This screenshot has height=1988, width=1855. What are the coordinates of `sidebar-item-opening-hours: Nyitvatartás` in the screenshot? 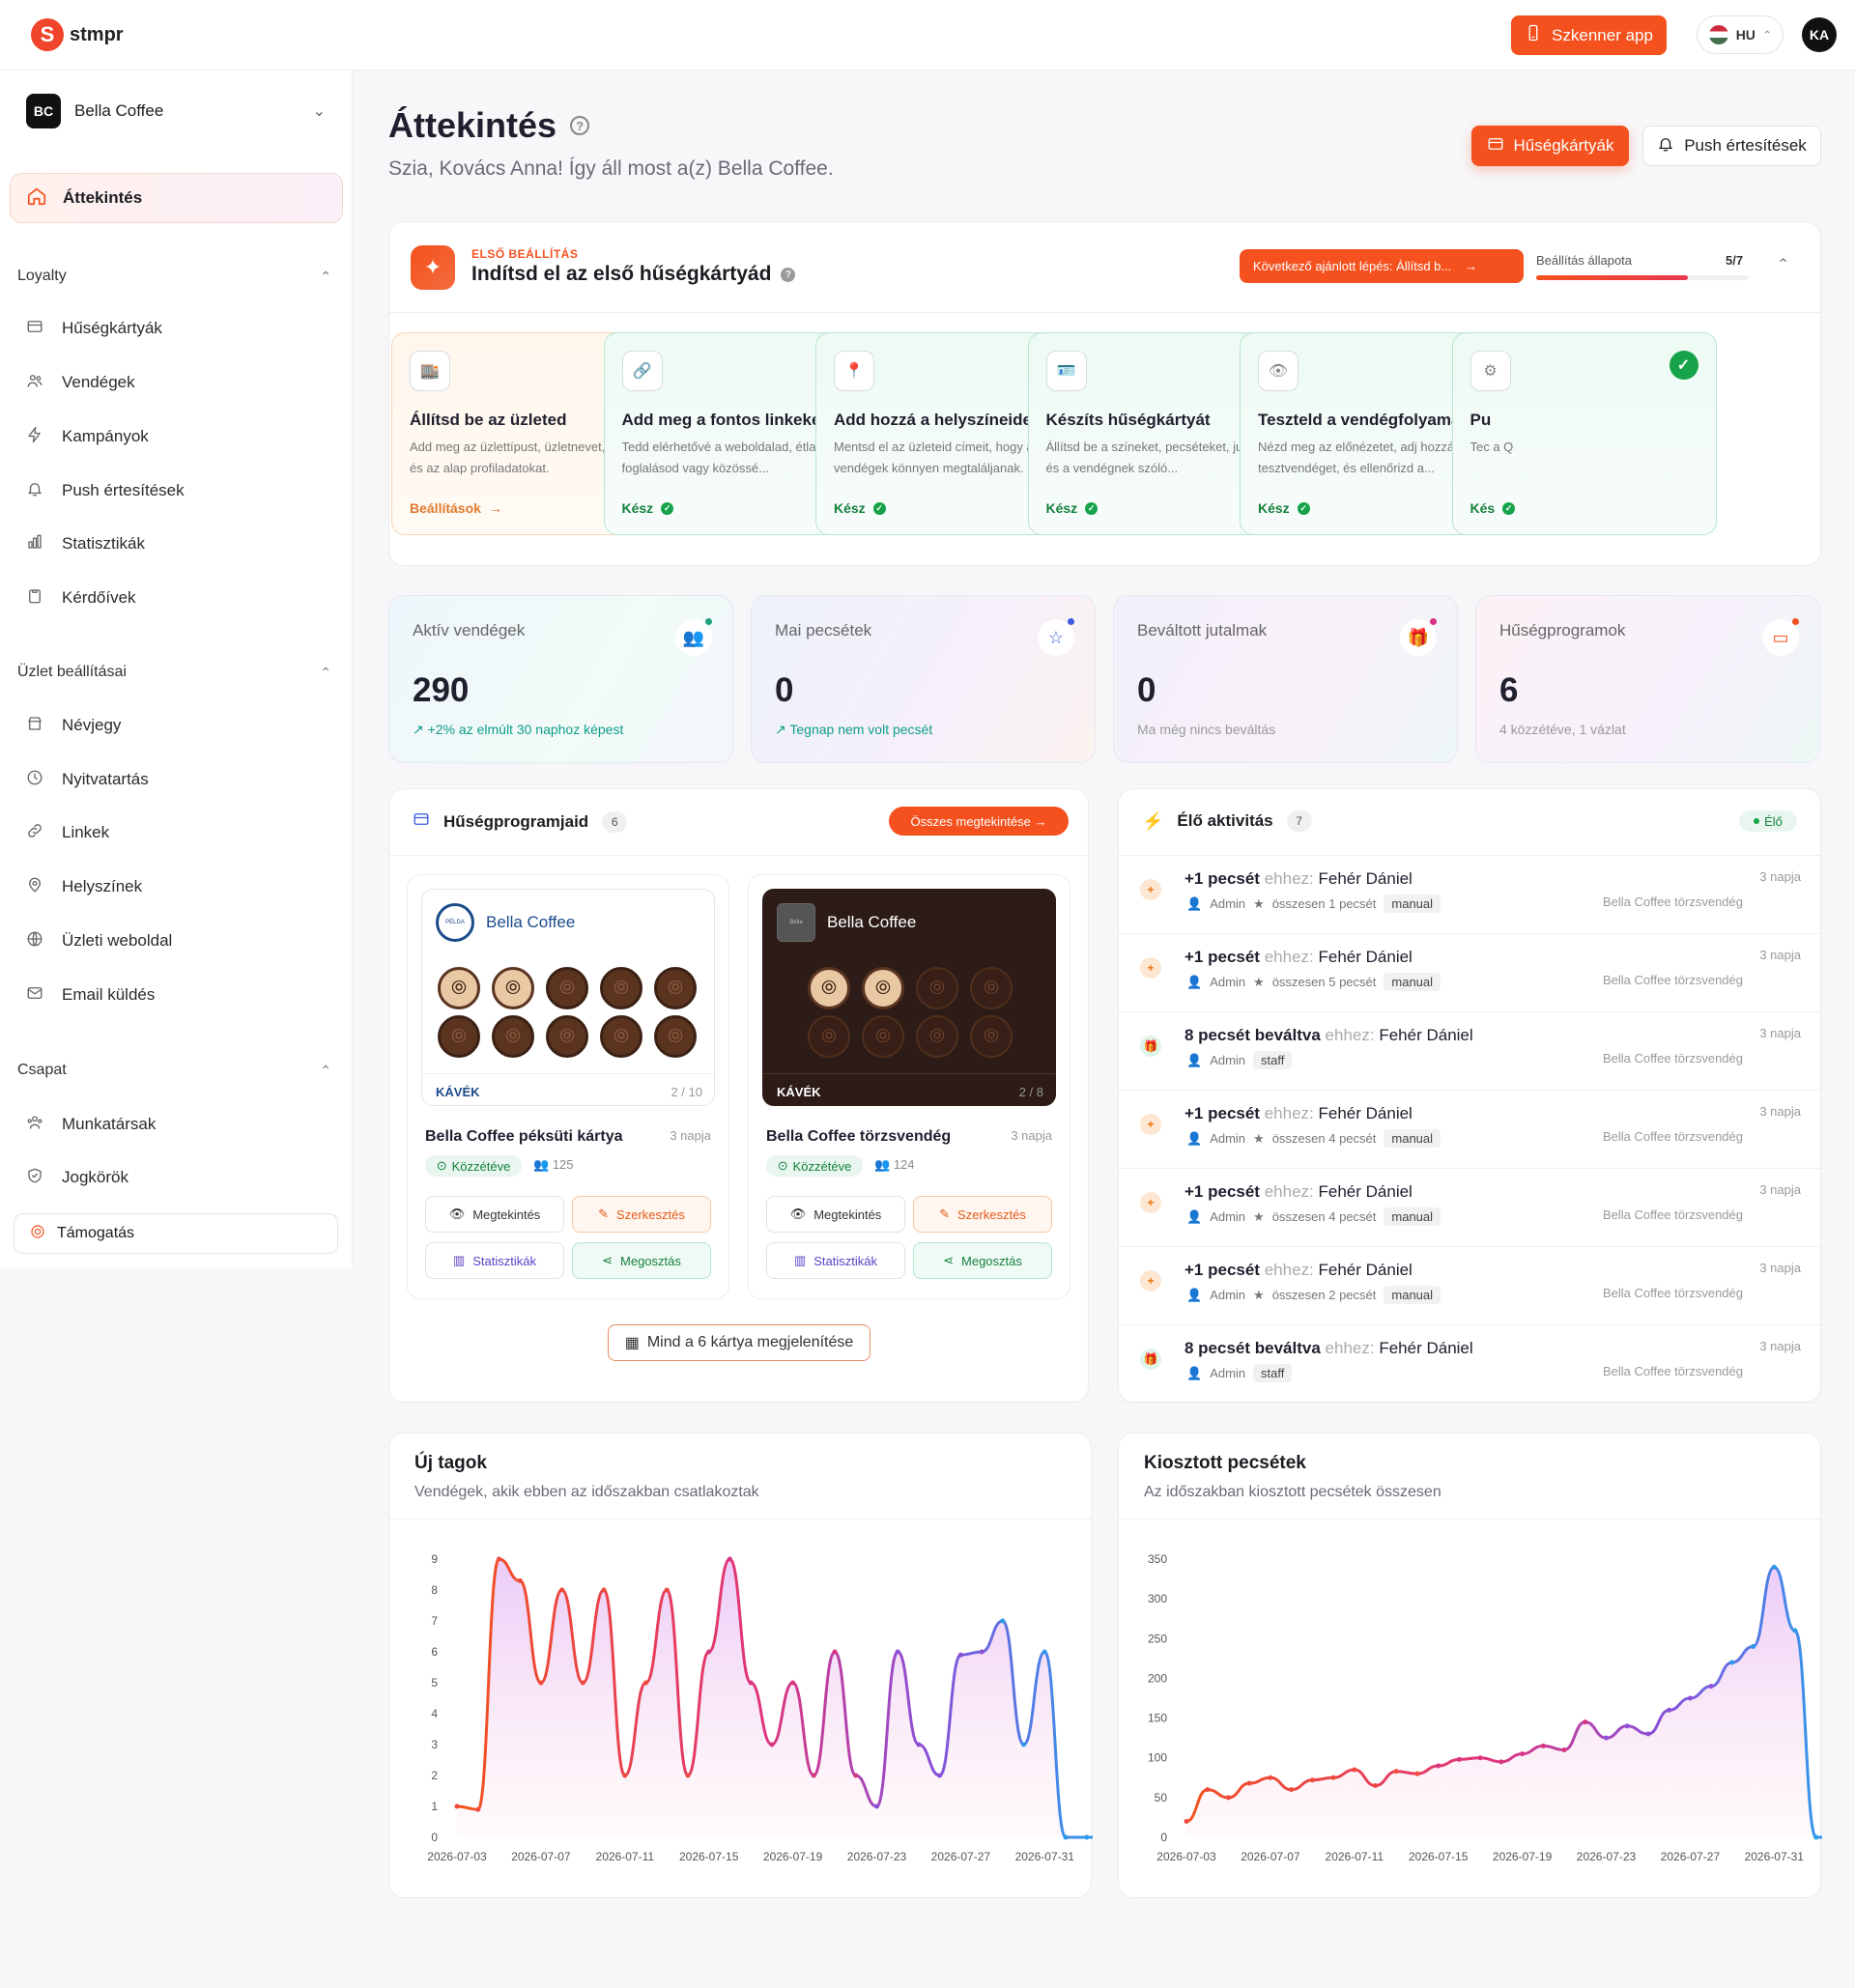 It's located at (177, 779).